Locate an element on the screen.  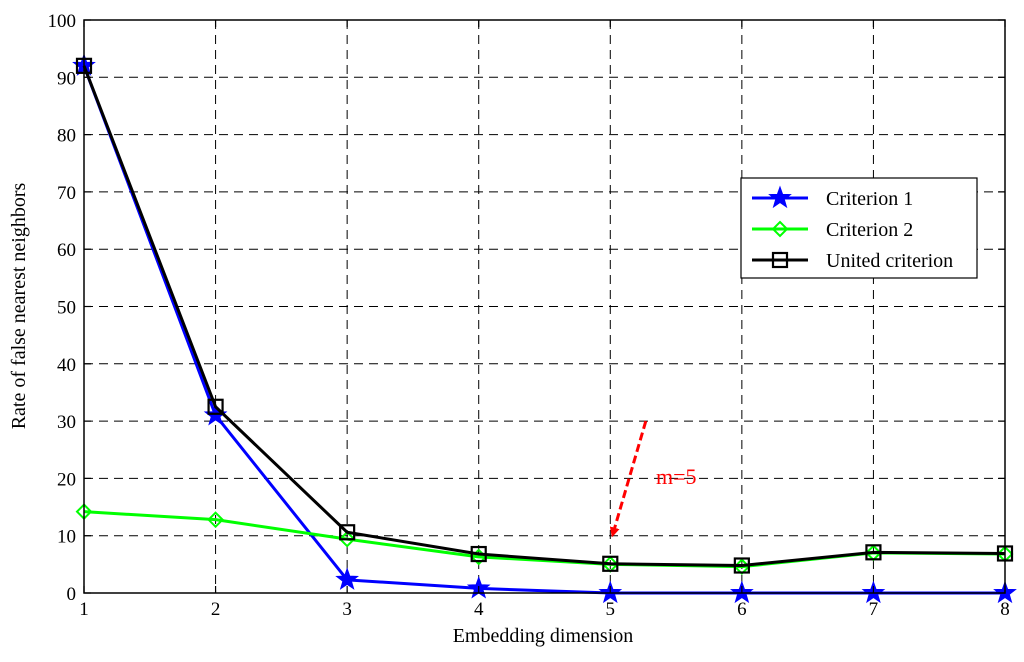
y-tick-label: 80 is located at coordinates (66, 136).